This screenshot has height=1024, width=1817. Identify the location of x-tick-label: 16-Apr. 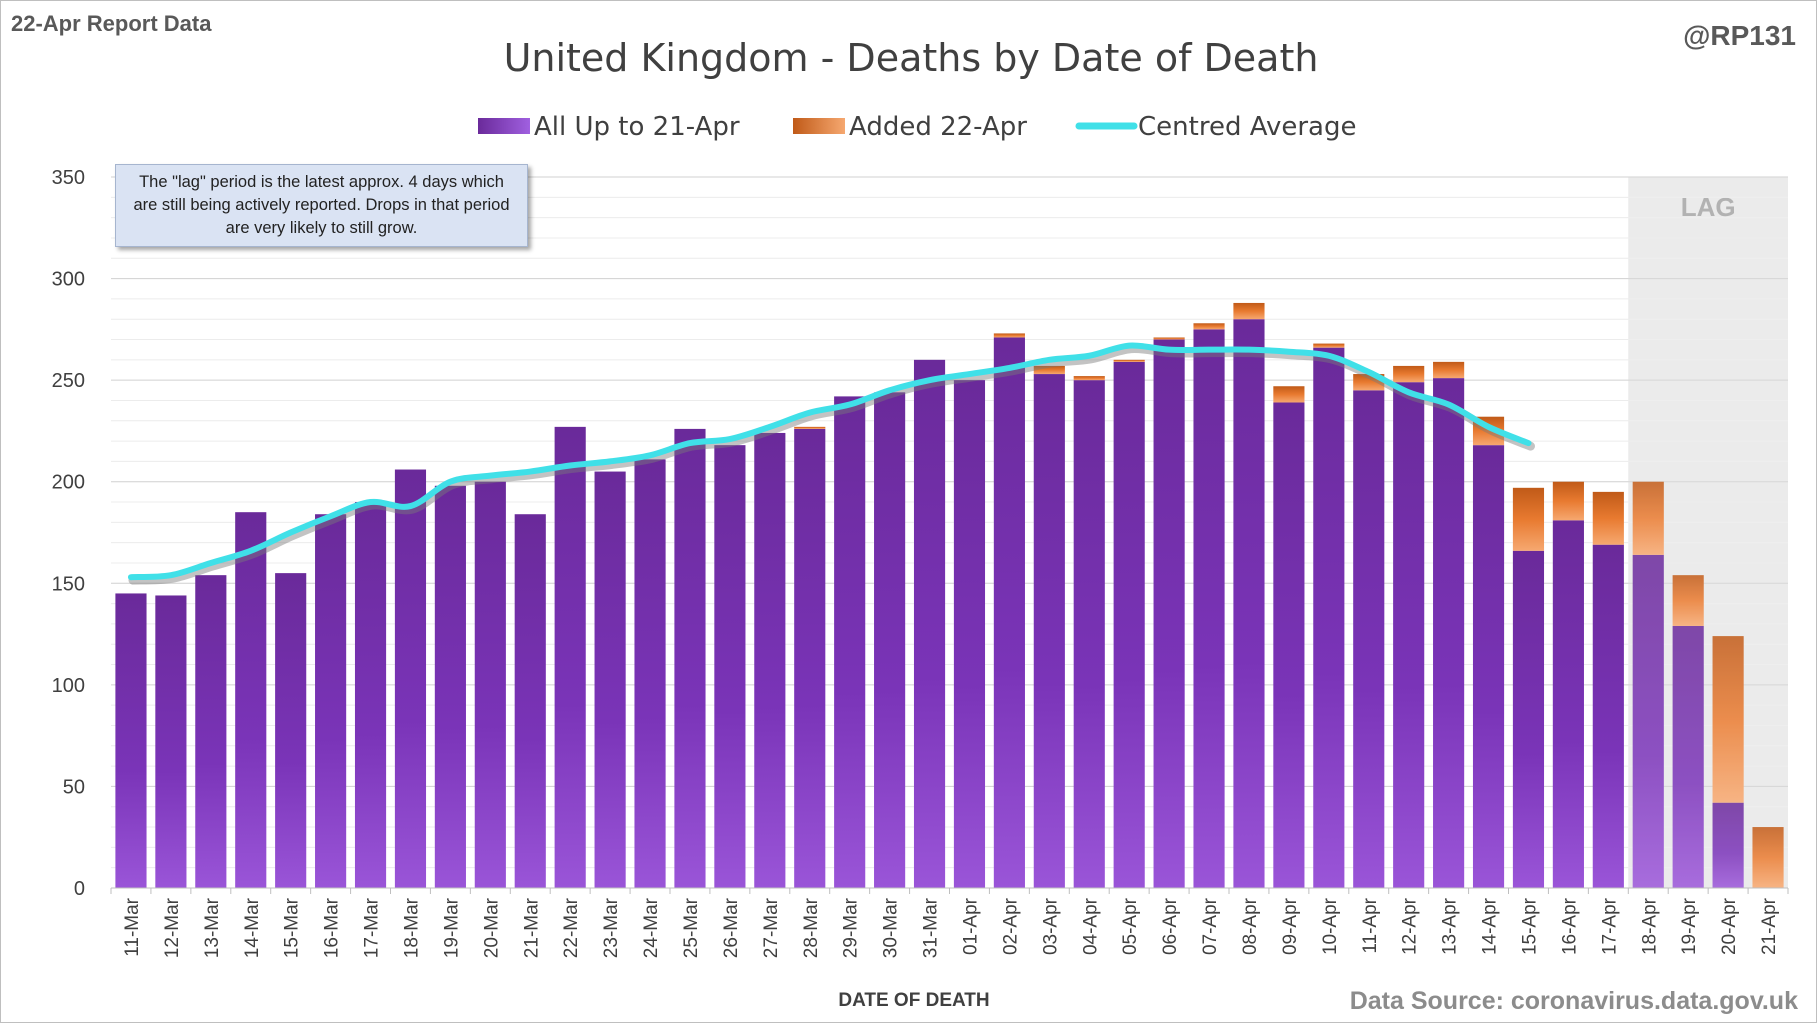
(1569, 926).